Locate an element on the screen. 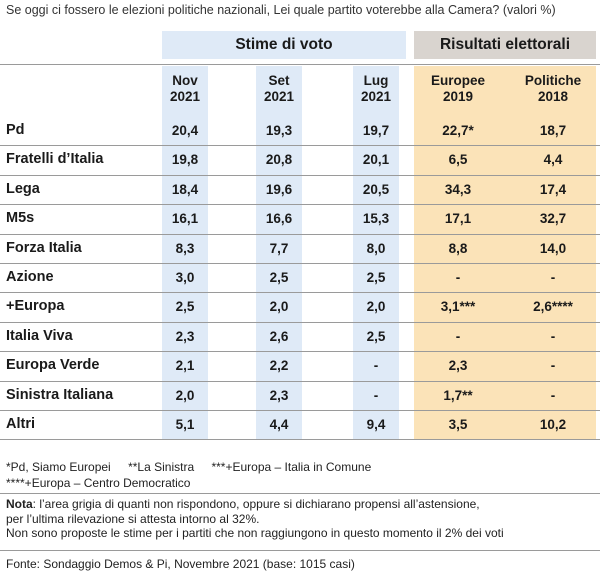  group-header-estimates: Stime di voto is located at coordinates (284, 45).